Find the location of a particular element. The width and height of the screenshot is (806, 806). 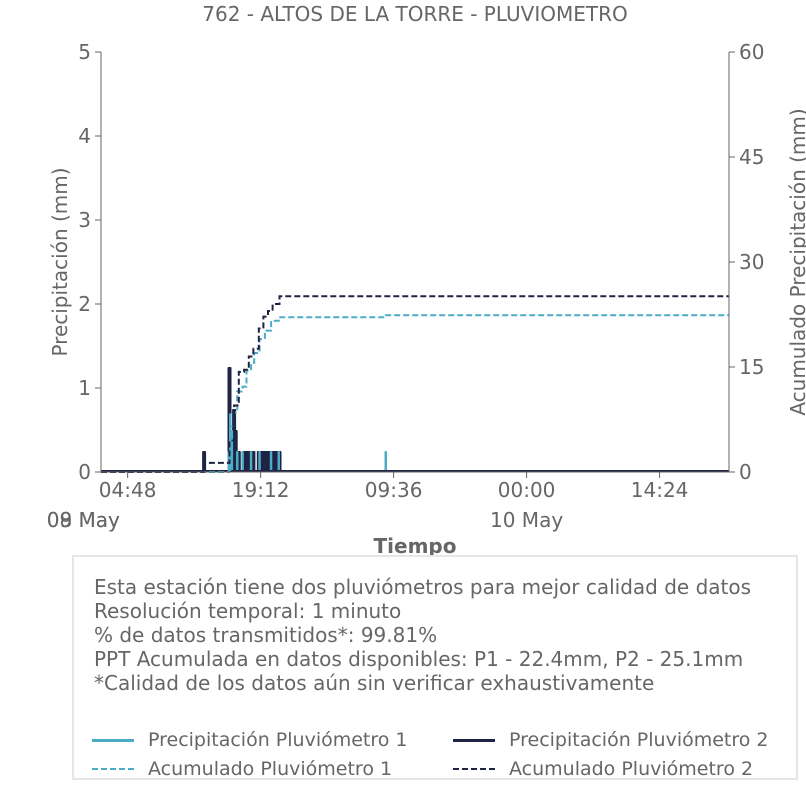

legend-label: Precipitación Pluviómetro 1 is located at coordinates (278, 740).